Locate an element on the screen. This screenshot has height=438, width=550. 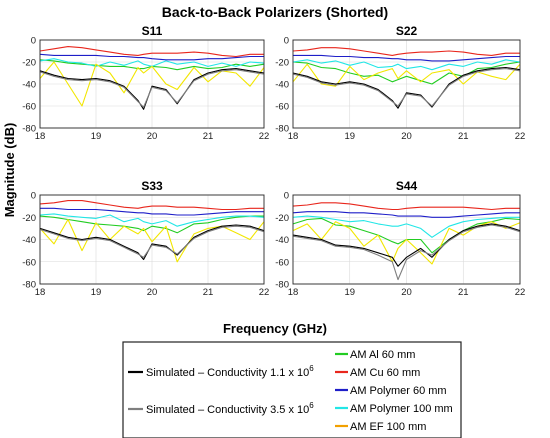
legend-box is located at coordinates (292, 389).